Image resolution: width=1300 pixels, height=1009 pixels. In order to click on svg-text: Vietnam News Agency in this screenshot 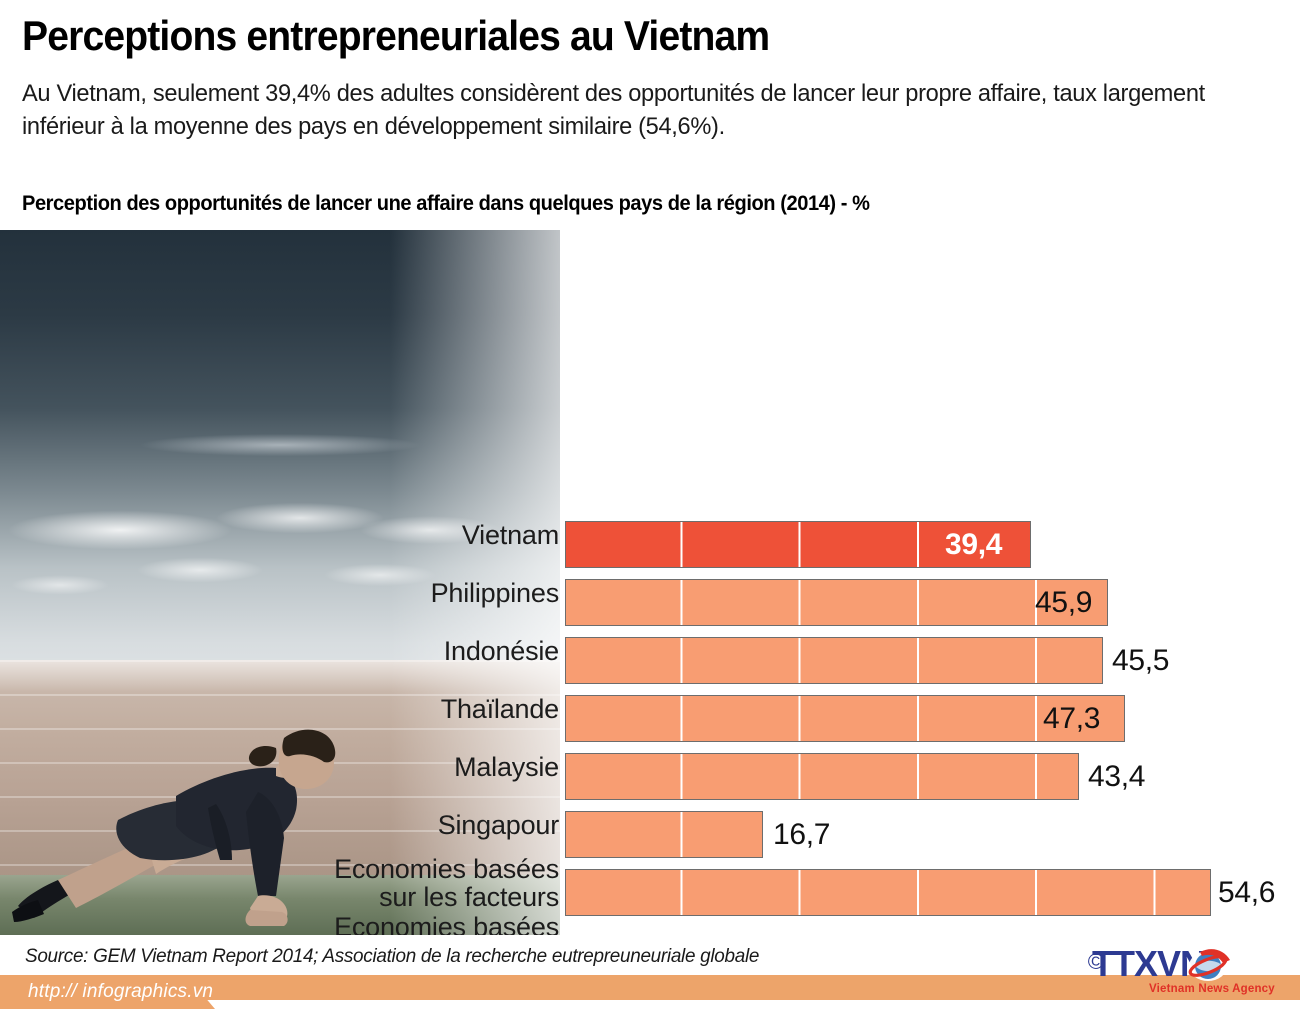, I will do `click(1212, 989)`.